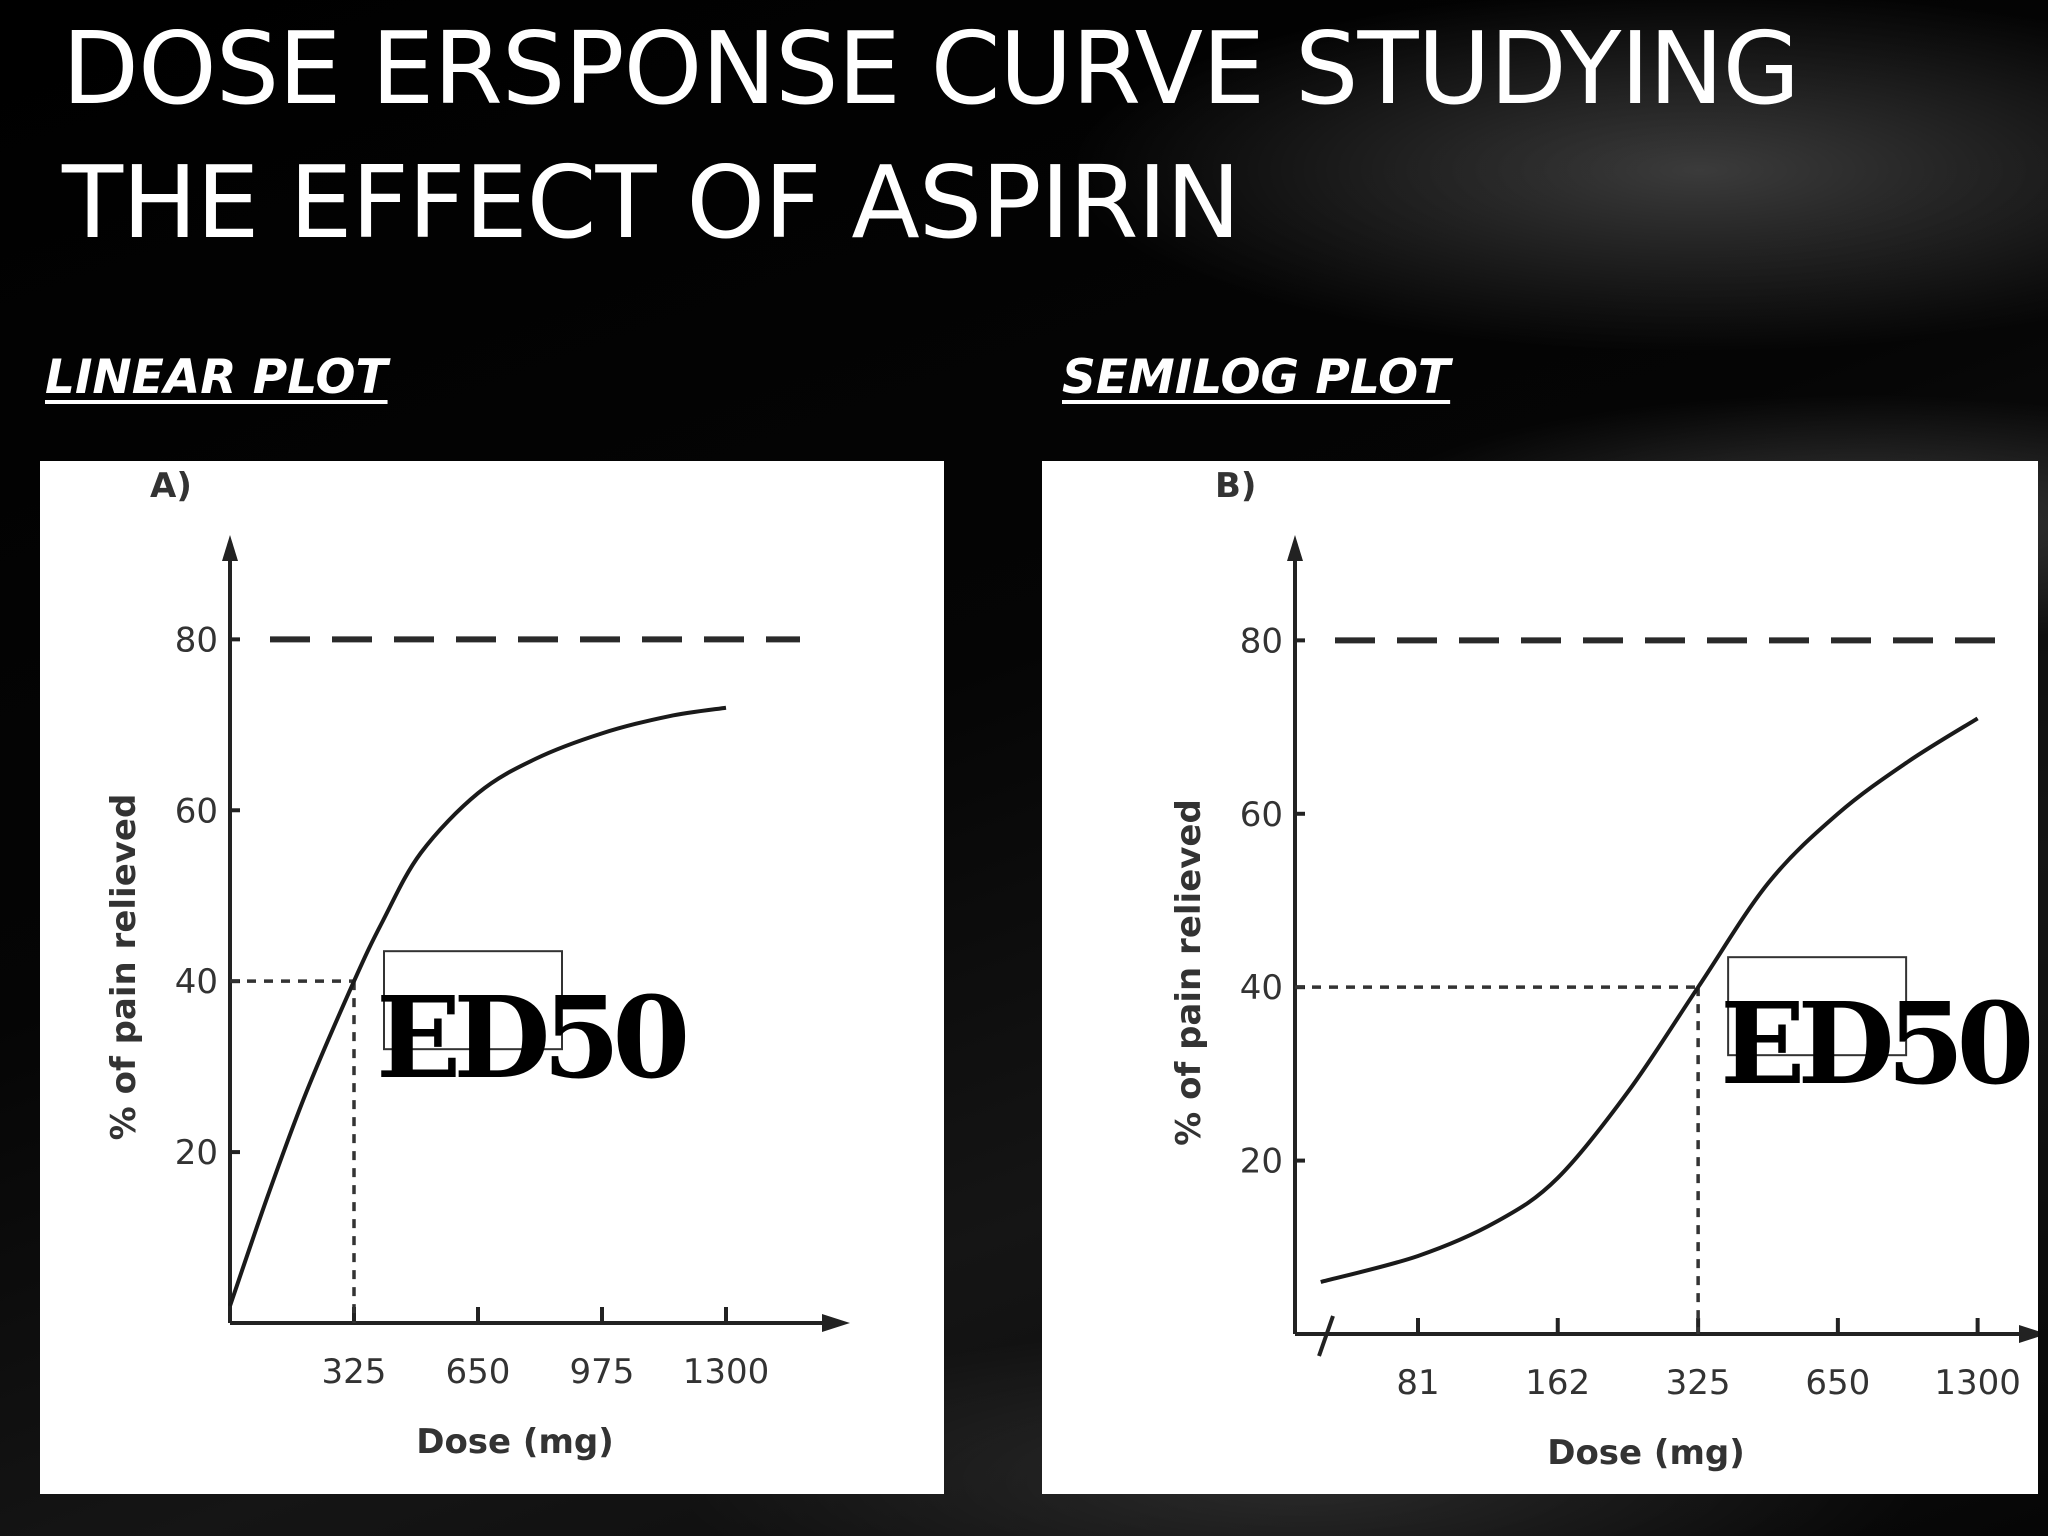 The image size is (2048, 1536). I want to click on panel-letter-label: A), so click(171, 486).